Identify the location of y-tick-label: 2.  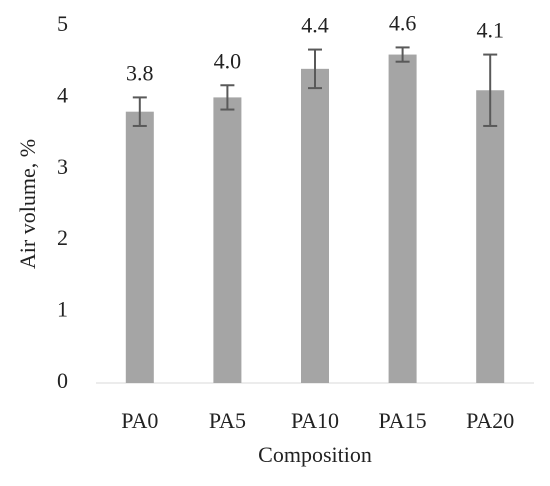
(62, 237).